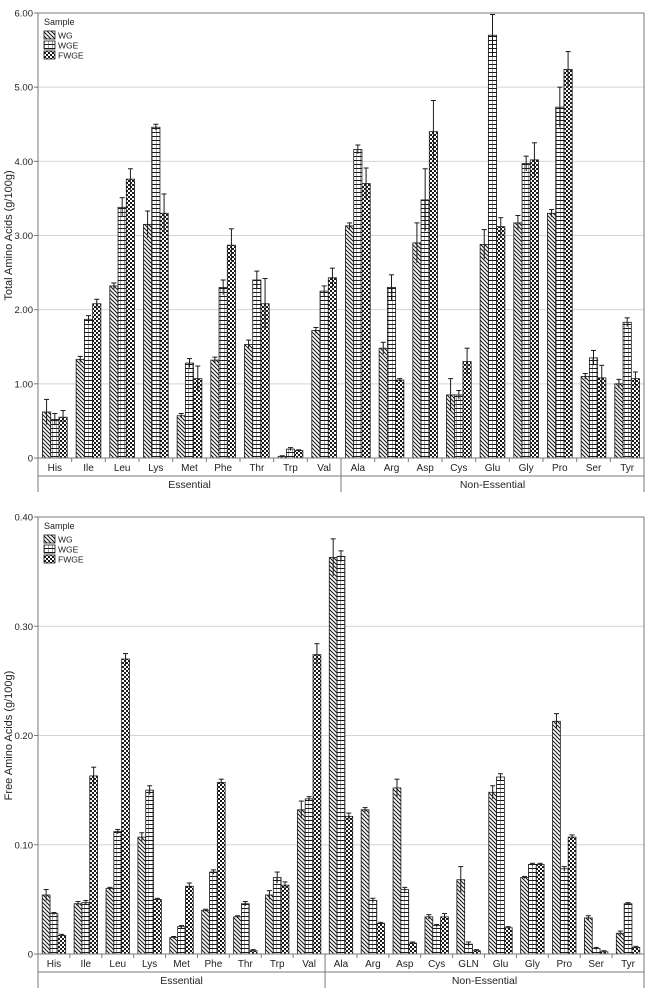  Describe the element at coordinates (269, 924) in the screenshot. I see `chart2-bar-wg-trp` at that location.